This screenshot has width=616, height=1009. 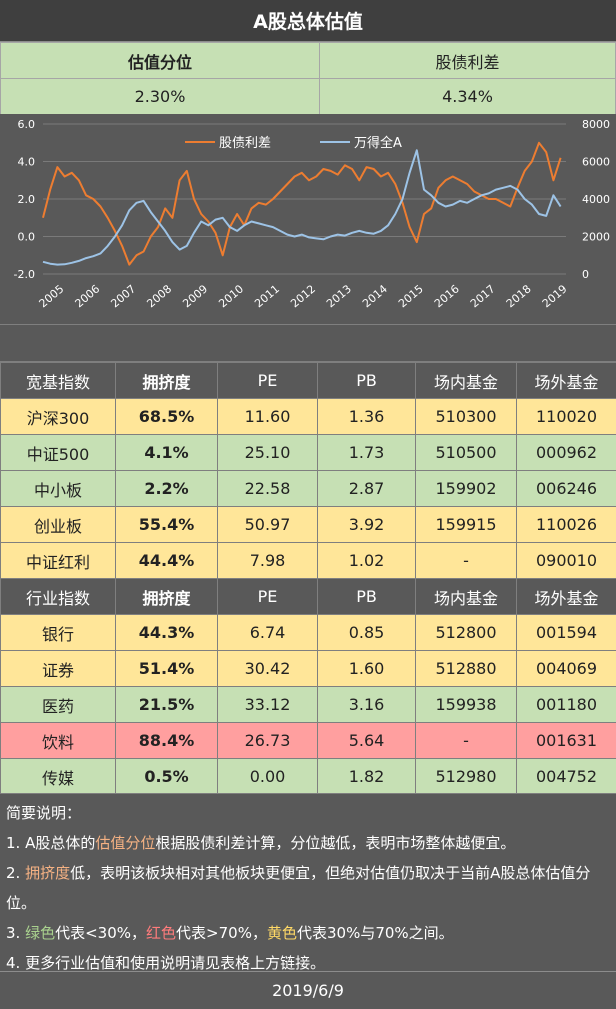 I want to click on industry_index-header-2: PE, so click(x=267, y=596).